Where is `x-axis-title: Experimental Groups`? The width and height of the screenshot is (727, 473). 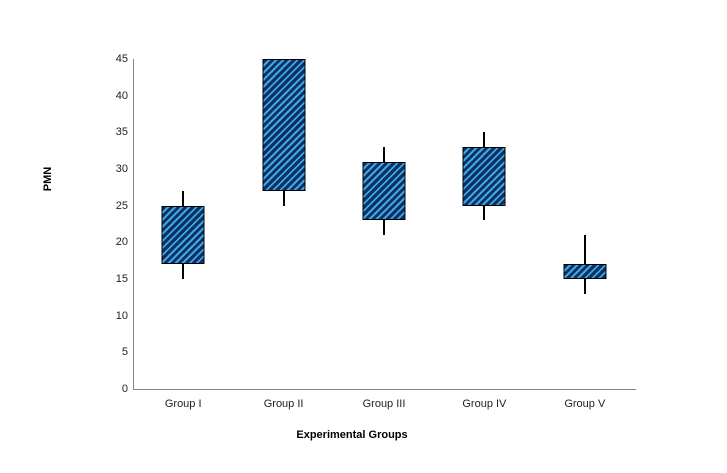 x-axis-title: Experimental Groups is located at coordinates (352, 435).